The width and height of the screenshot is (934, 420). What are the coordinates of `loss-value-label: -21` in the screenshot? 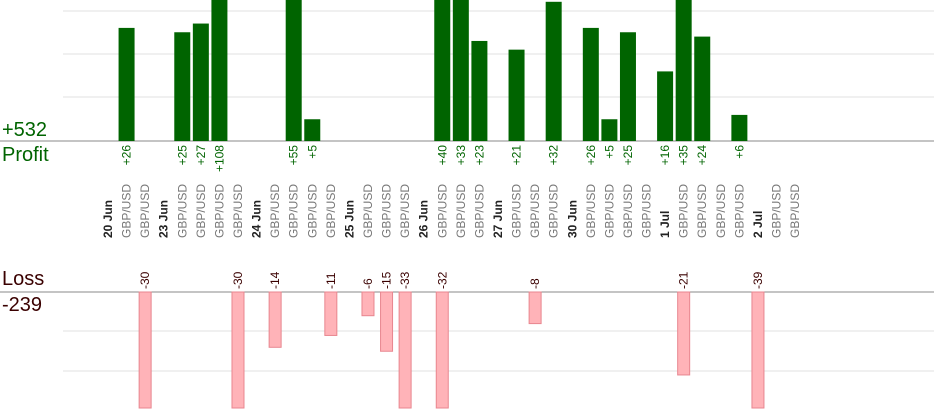 It's located at (684, 280).